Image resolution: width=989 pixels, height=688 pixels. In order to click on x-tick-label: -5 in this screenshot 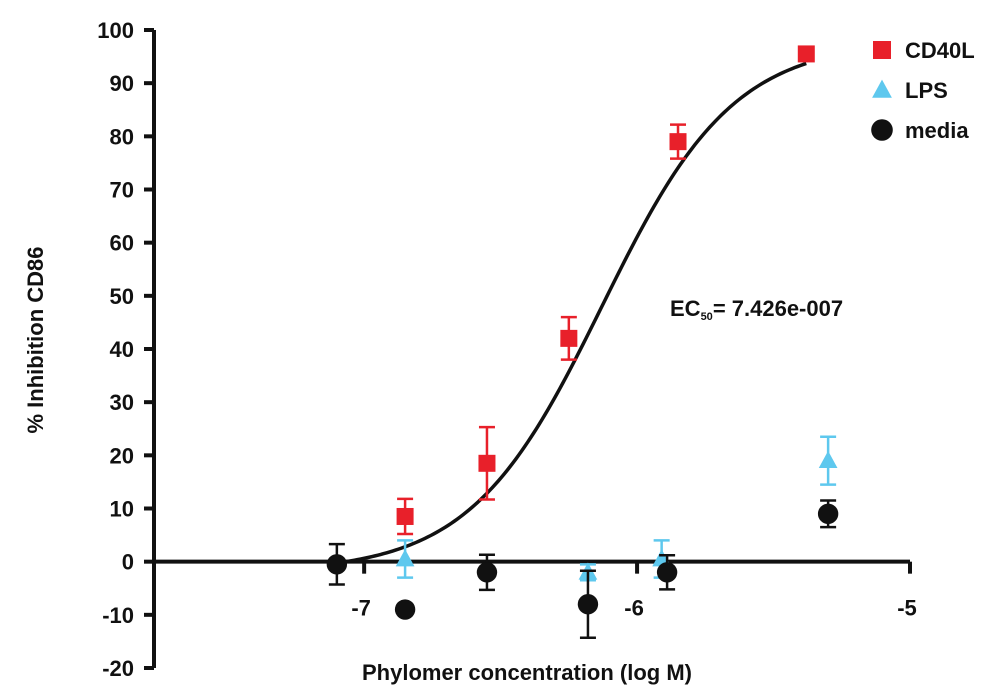, I will do `click(907, 608)`.